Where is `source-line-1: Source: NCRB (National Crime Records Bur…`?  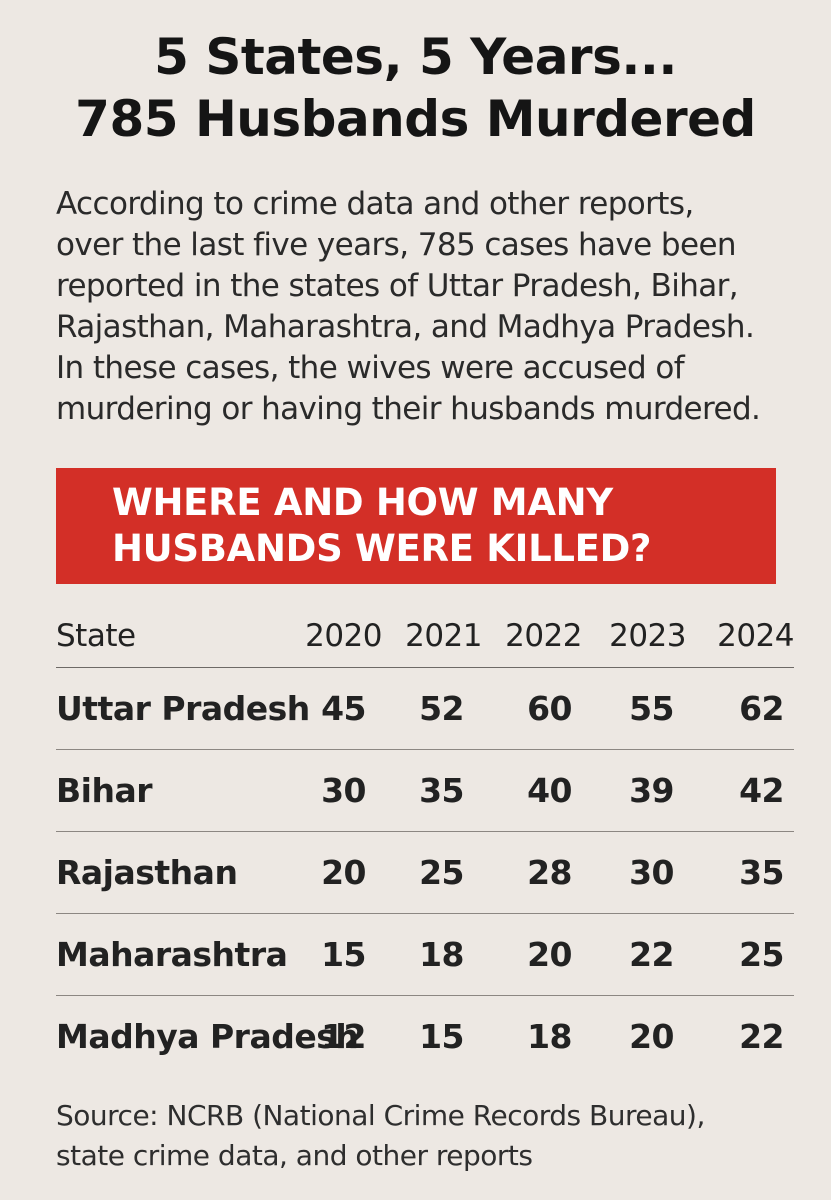
source-line-1: Source: NCRB (National Crime Records Bur… is located at coordinates (380, 1115).